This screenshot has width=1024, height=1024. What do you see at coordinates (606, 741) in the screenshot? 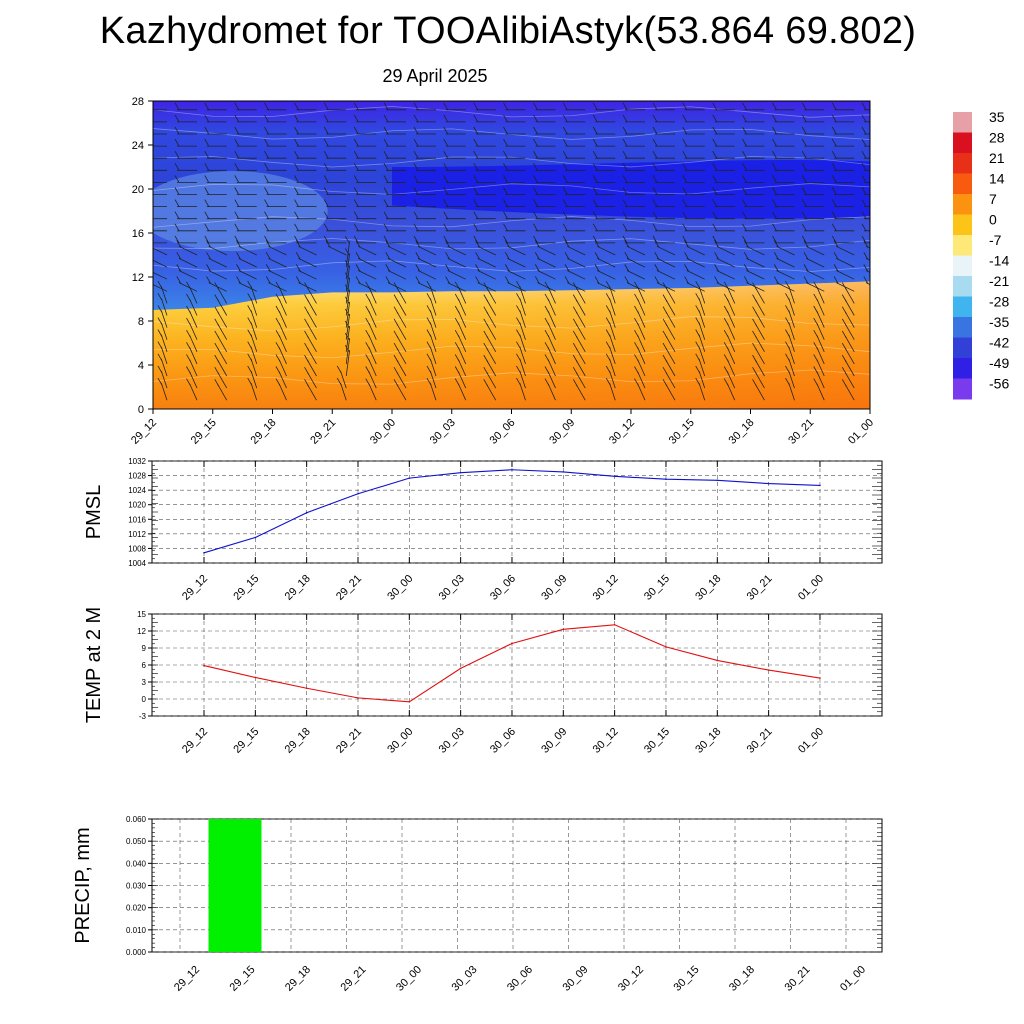
I see `xtick-label: 30_12` at bounding box center [606, 741].